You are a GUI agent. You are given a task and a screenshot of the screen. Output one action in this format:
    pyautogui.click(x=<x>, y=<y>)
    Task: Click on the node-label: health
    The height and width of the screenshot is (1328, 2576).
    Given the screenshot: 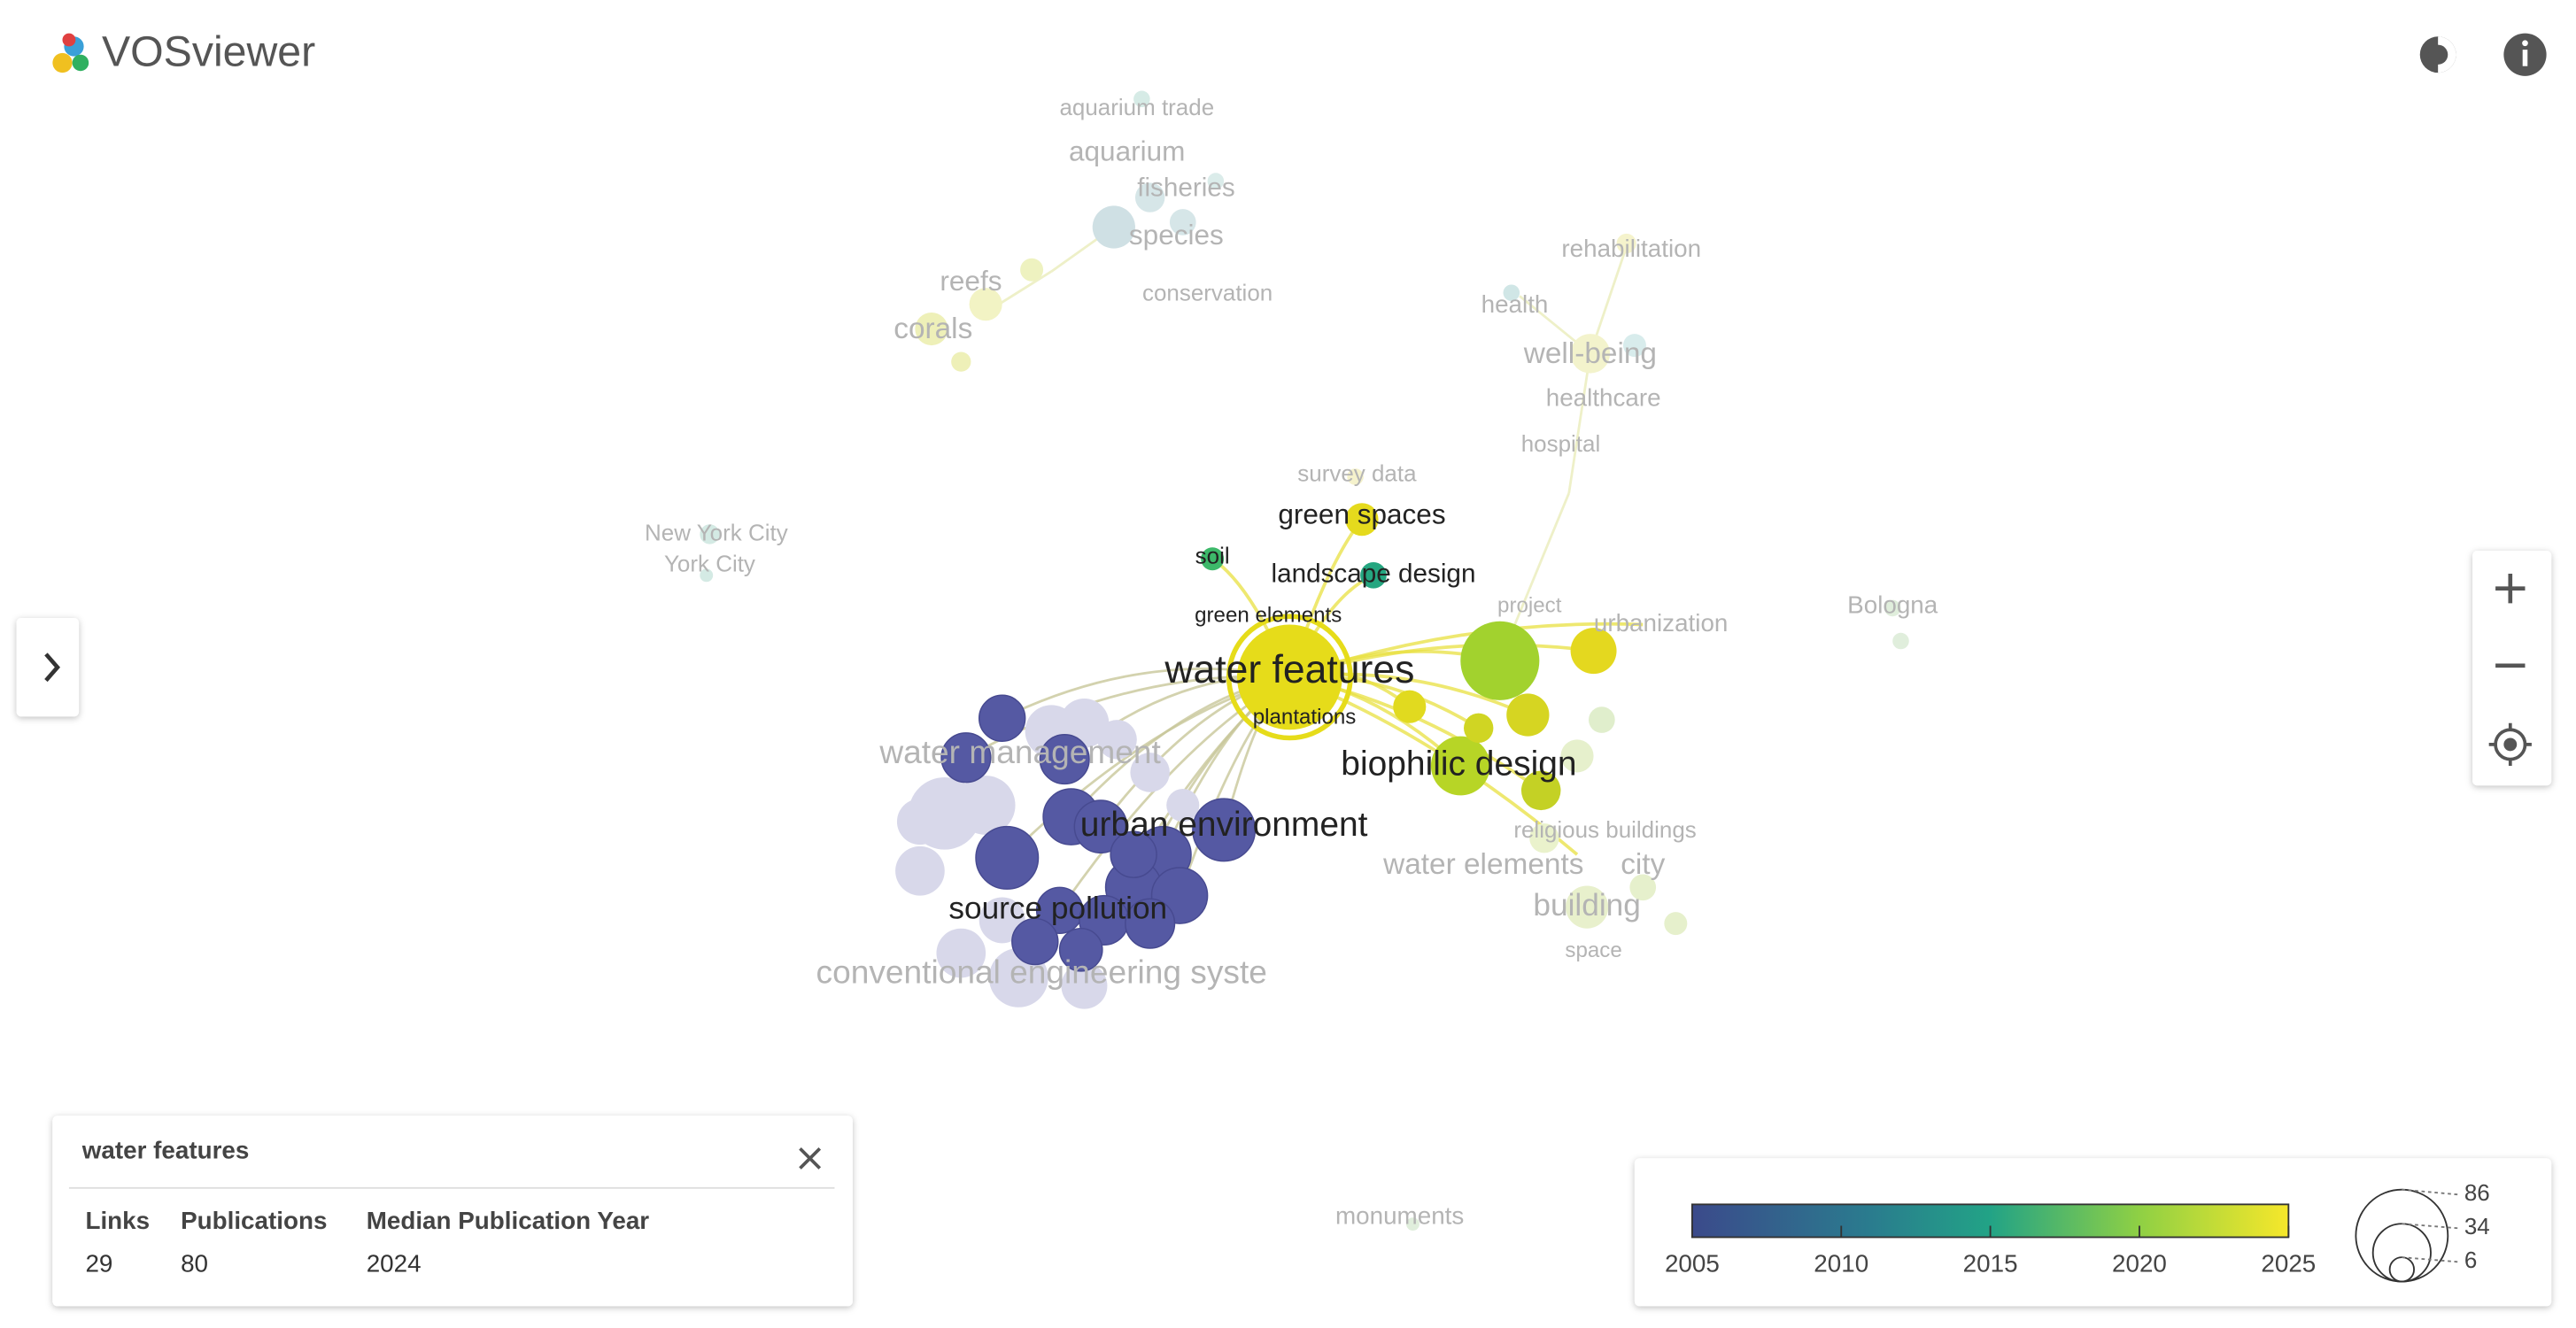 What is the action you would take?
    pyautogui.click(x=1515, y=304)
    